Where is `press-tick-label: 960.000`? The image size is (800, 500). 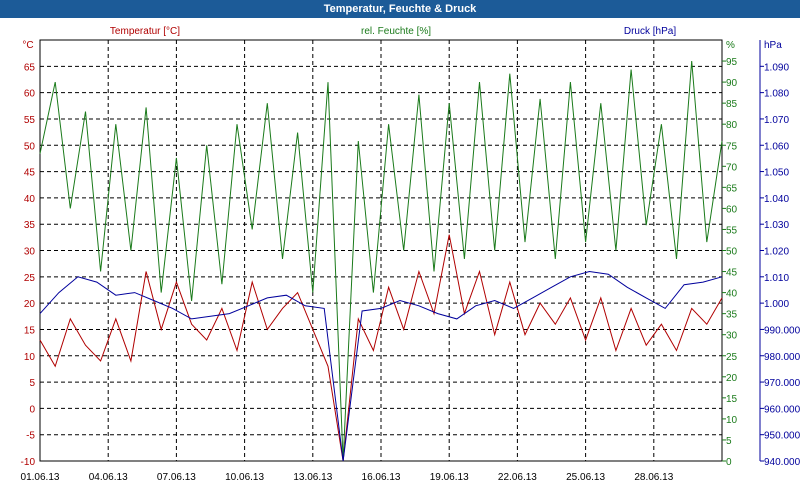
press-tick-label: 960.000 is located at coordinates (782, 409).